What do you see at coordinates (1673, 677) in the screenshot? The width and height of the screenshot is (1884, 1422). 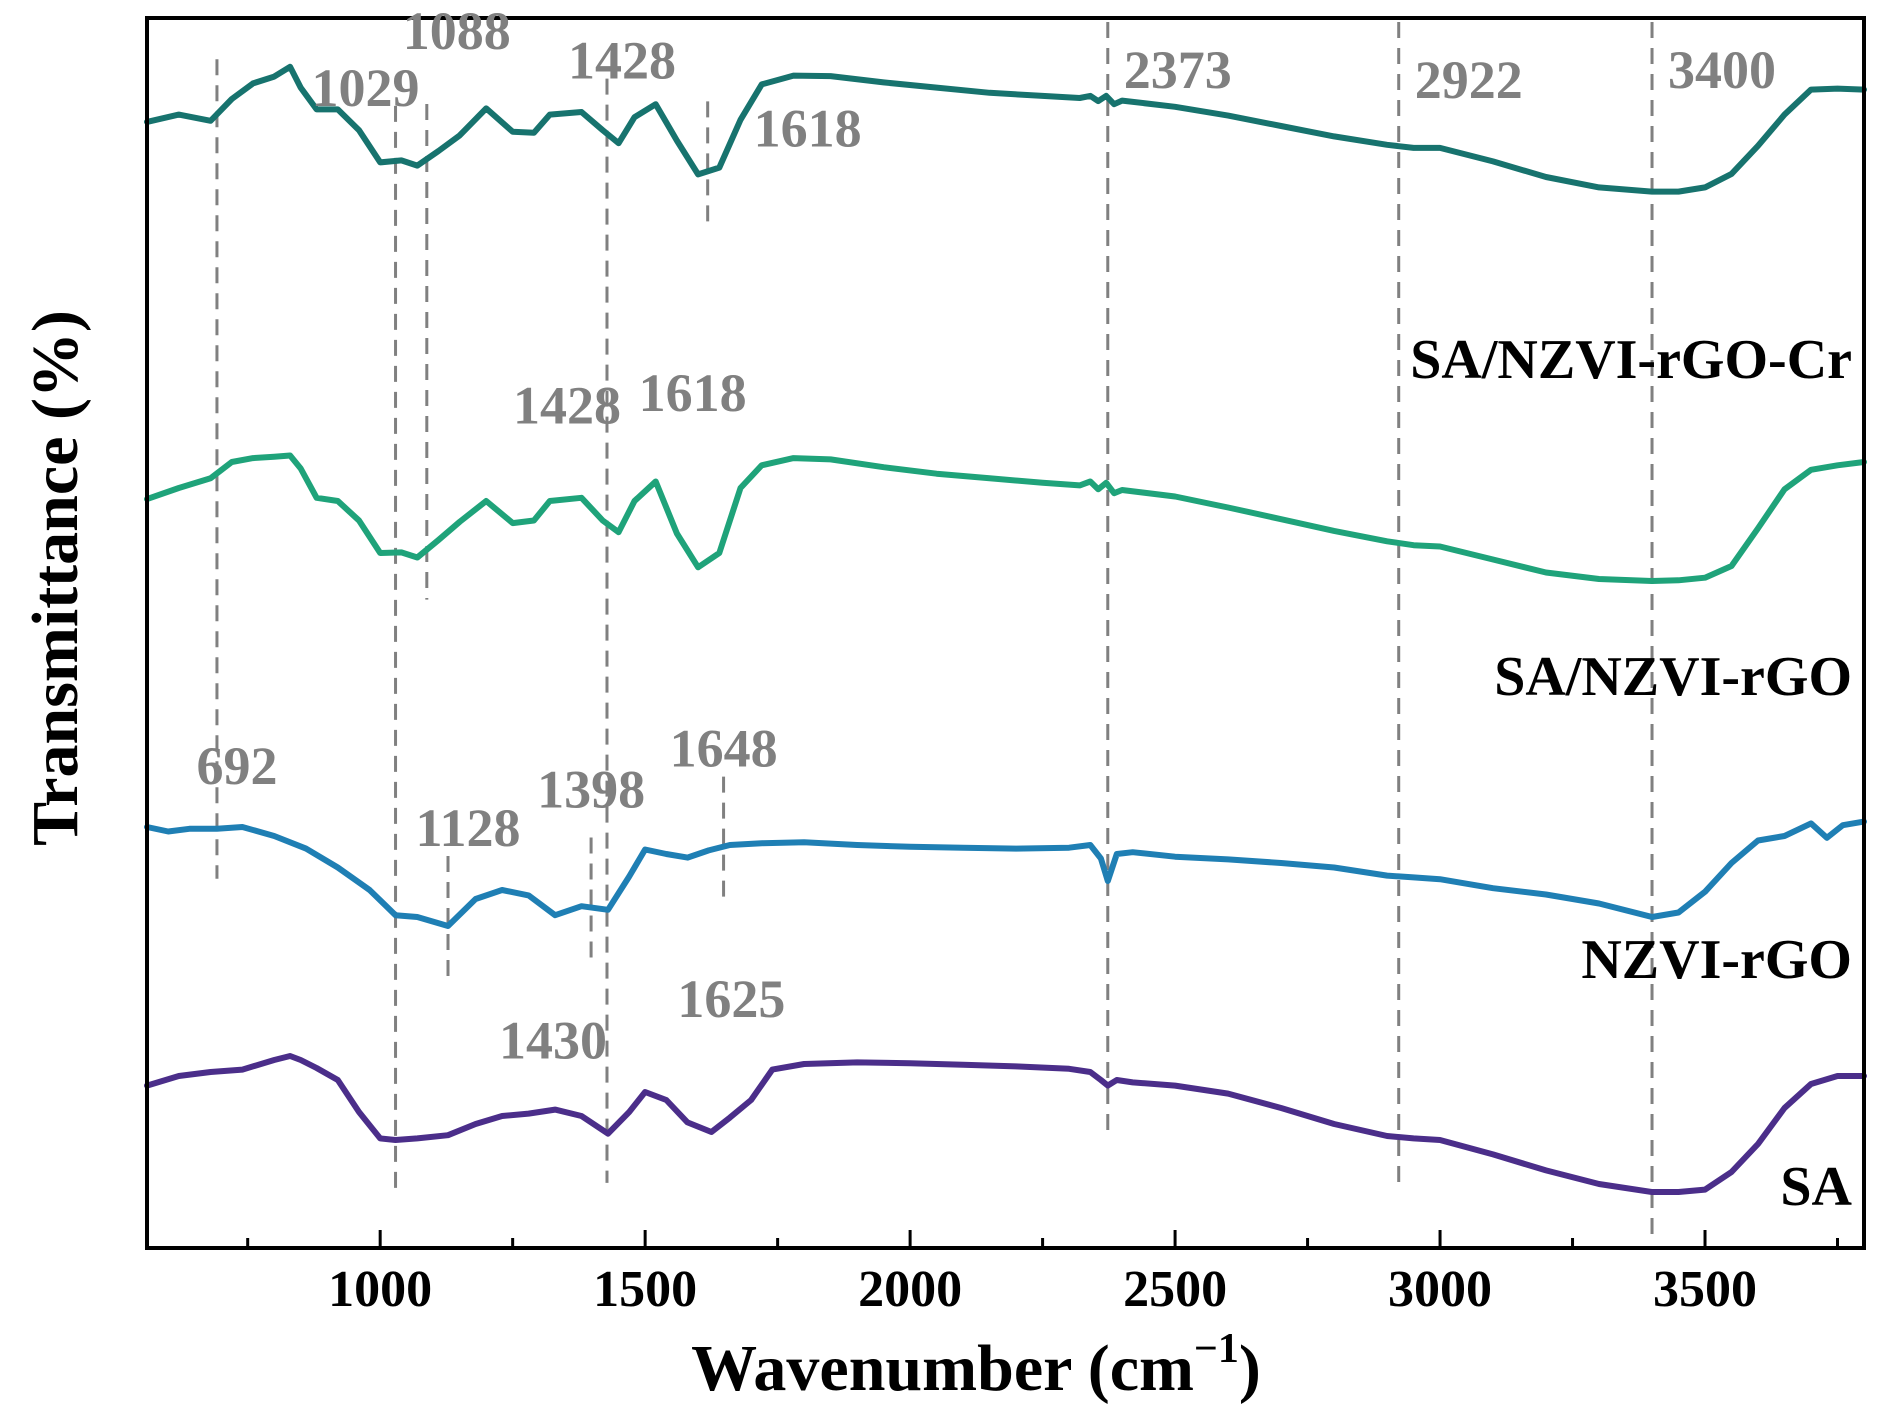 I see `series-label-sa-nzvi-rgo: SA/NZVI-rGO` at bounding box center [1673, 677].